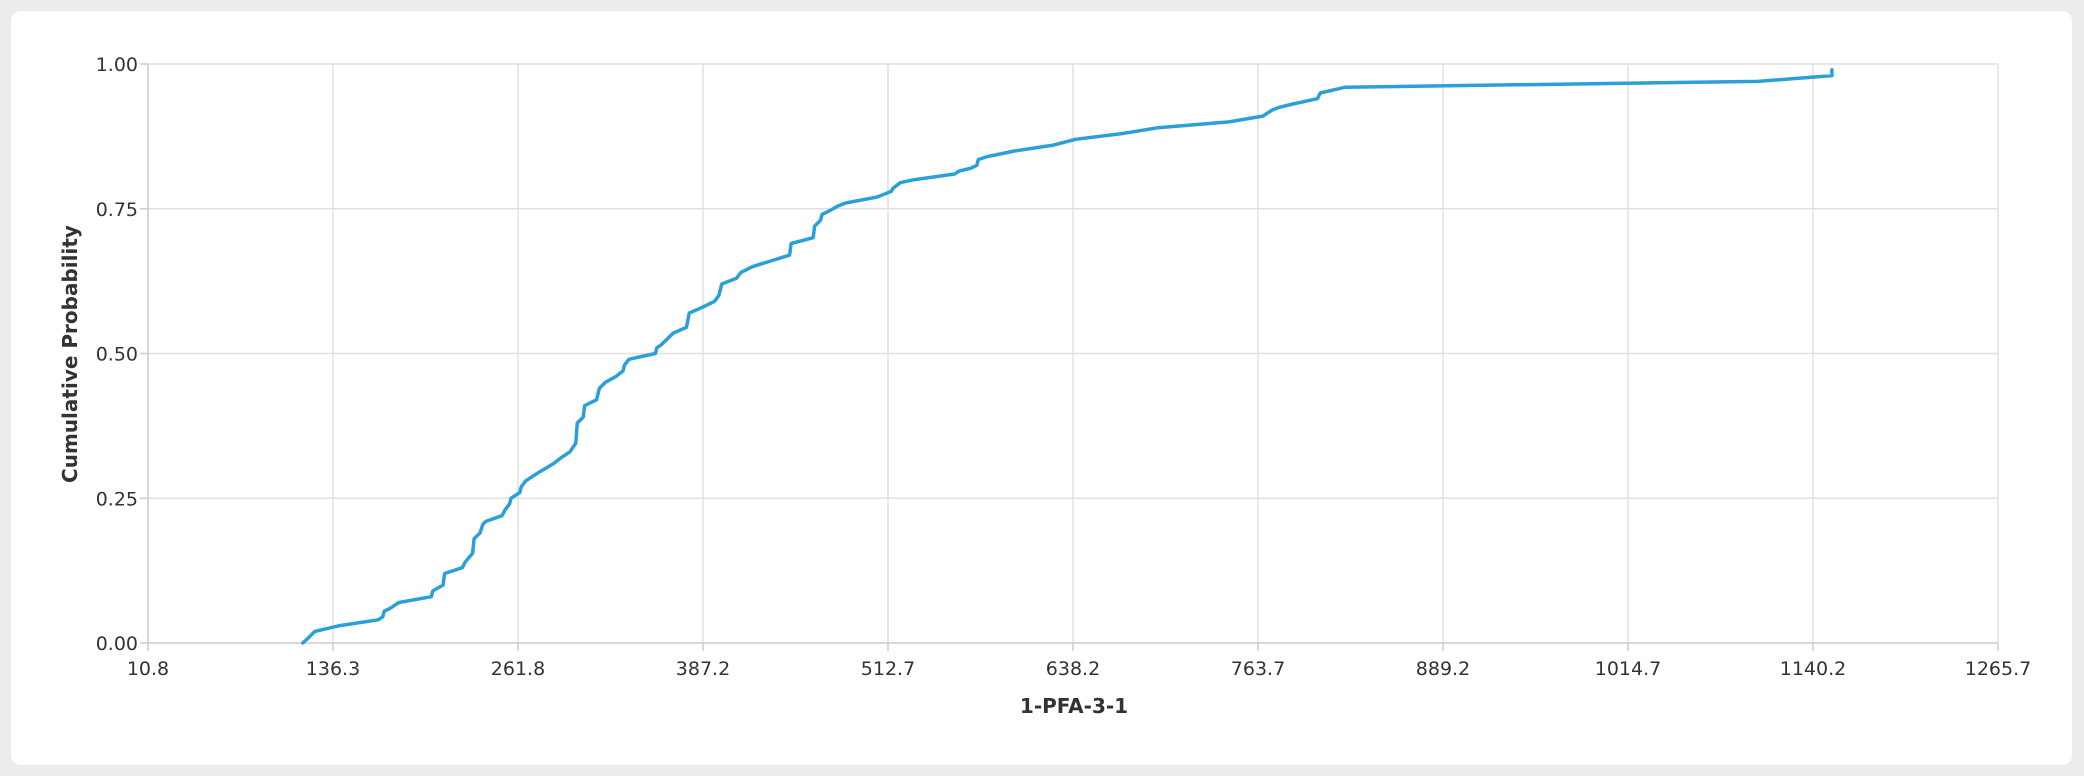 Image resolution: width=2084 pixels, height=776 pixels. What do you see at coordinates (1813, 669) in the screenshot?
I see `x-tick-label: 1140.2` at bounding box center [1813, 669].